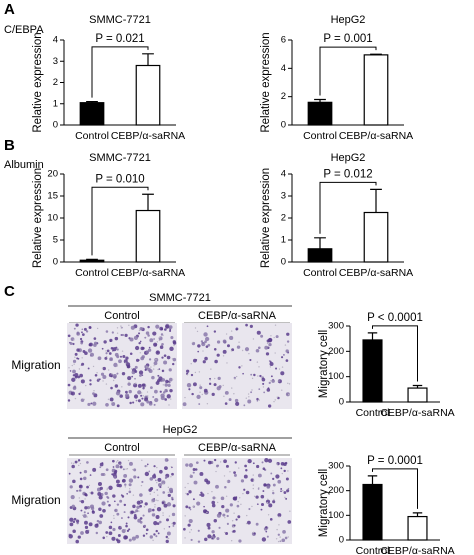  I want to click on y-tick-label: 0, so click(341, 402).